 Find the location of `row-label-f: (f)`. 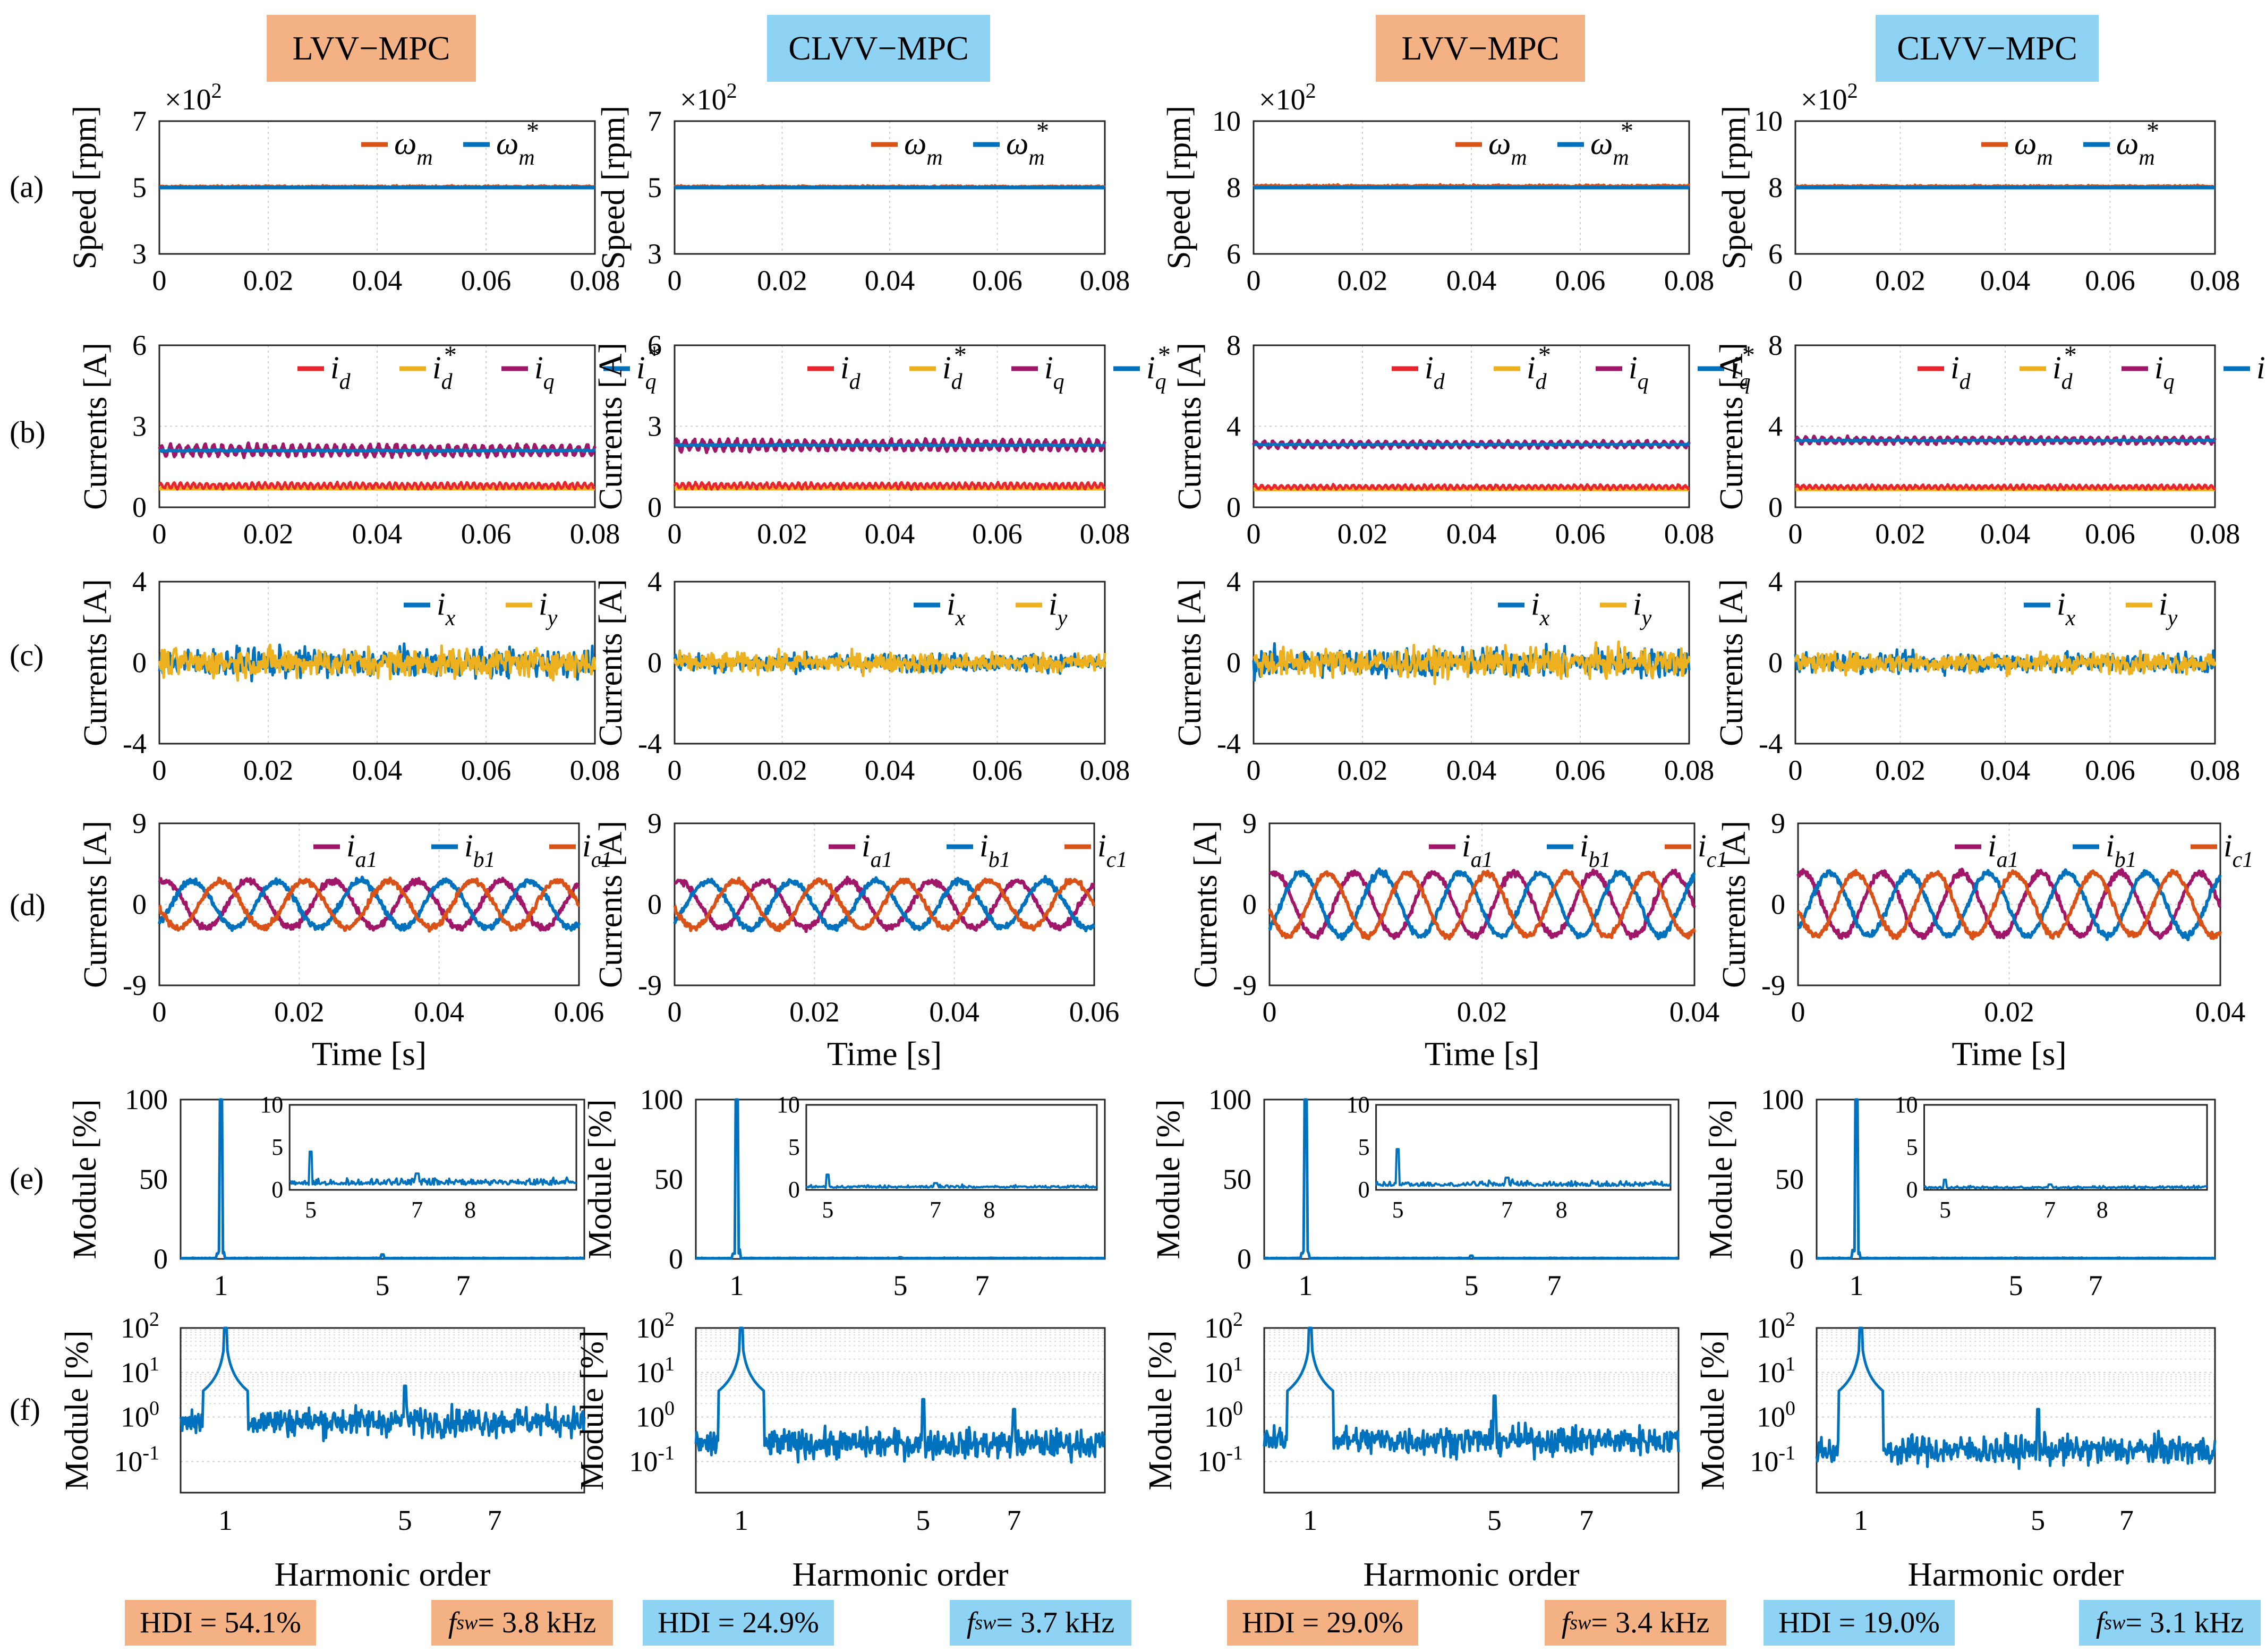

row-label-f: (f) is located at coordinates (25, 1409).